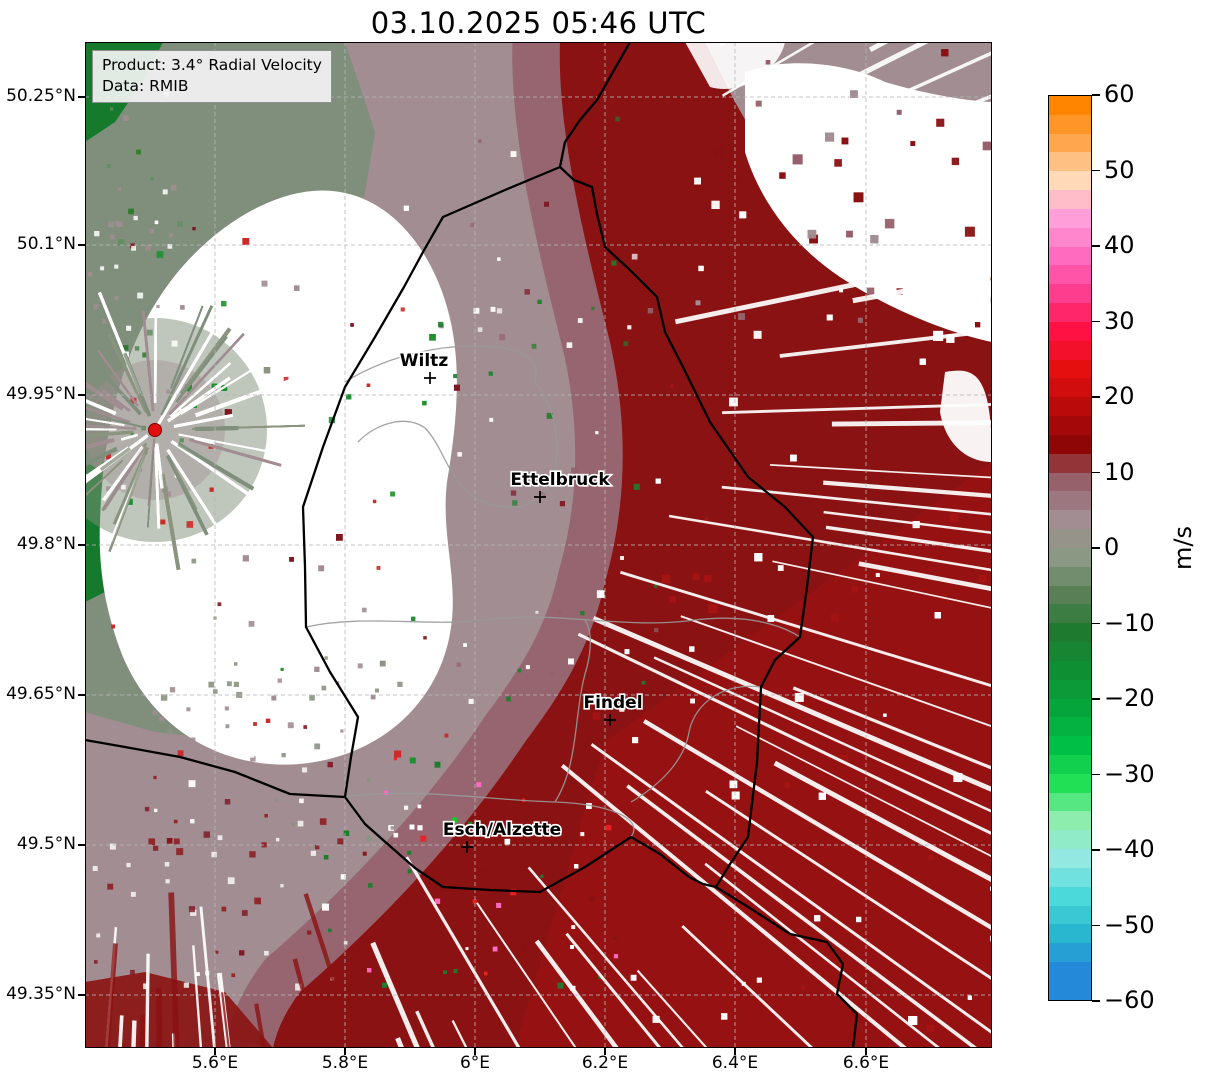 This screenshot has height=1081, width=1207. I want to click on colorbar-tick-label: −10, so click(1129, 622).